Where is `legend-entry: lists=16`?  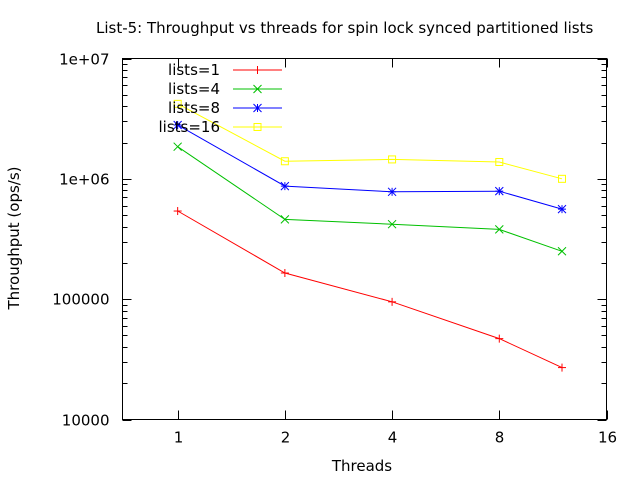
legend-entry: lists=16 is located at coordinates (220, 127).